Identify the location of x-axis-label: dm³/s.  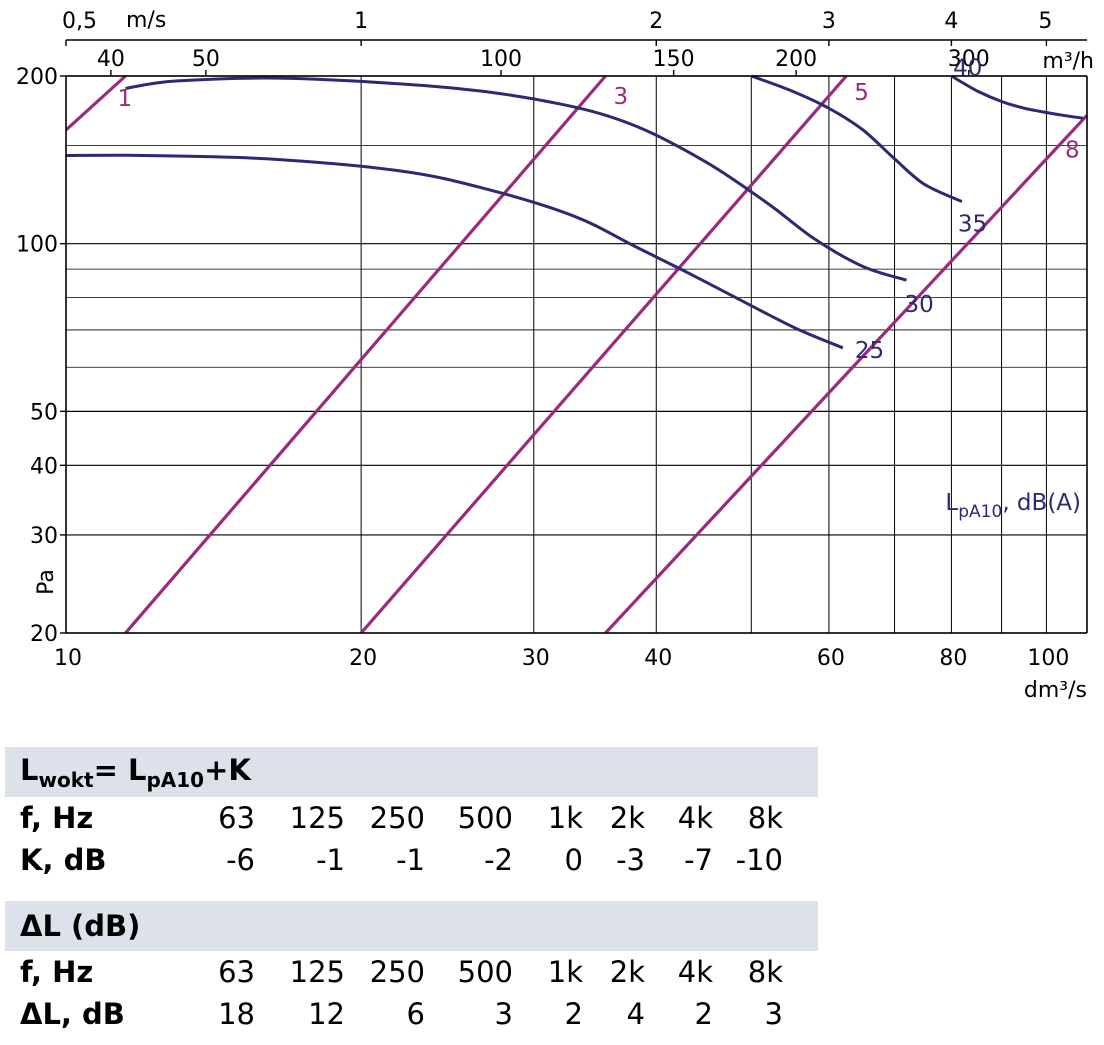
(1055, 690).